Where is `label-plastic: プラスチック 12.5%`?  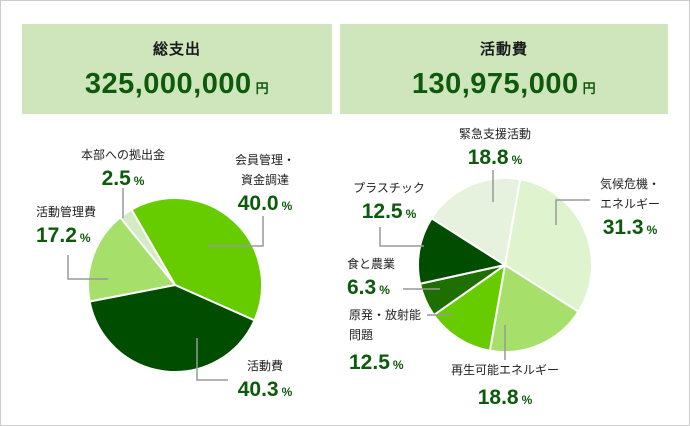 label-plastic: プラスチック 12.5% is located at coordinates (389, 203).